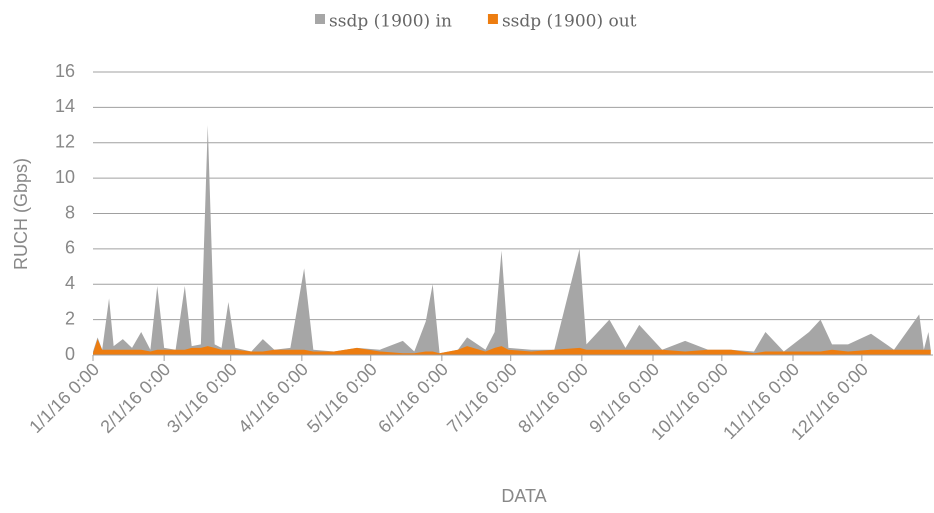 This screenshot has width=934, height=513. What do you see at coordinates (70, 283) in the screenshot?
I see `y-tick-label: 4` at bounding box center [70, 283].